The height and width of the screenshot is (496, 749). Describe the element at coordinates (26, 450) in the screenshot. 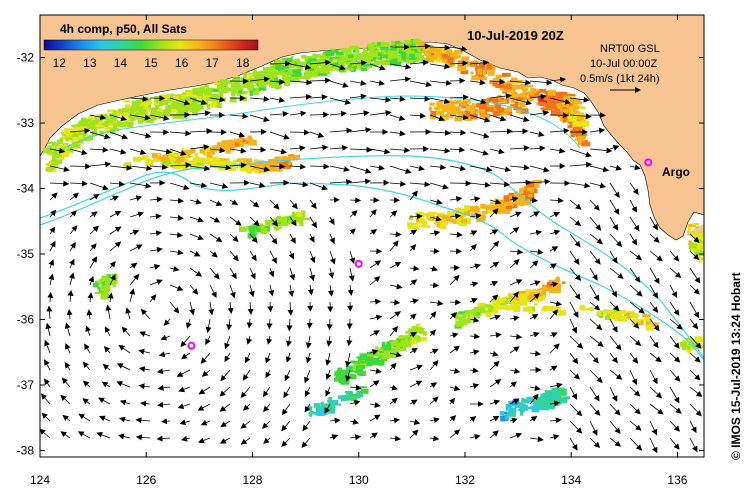

I see `y-tick-label: -38` at that location.